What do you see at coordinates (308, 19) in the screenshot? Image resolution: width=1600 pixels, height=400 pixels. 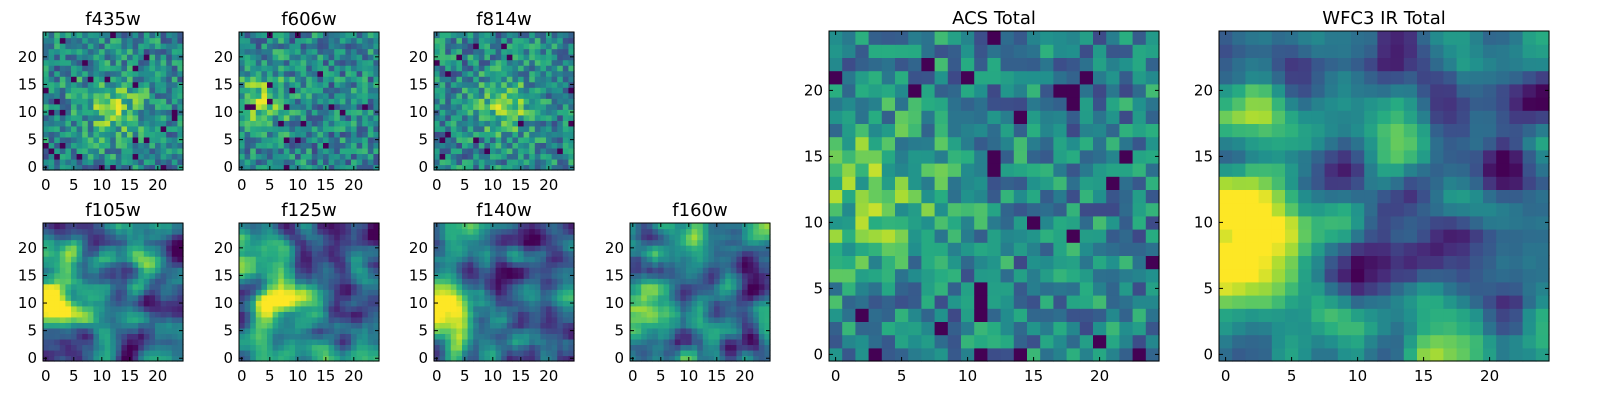 I see `panel-title: f606w` at bounding box center [308, 19].